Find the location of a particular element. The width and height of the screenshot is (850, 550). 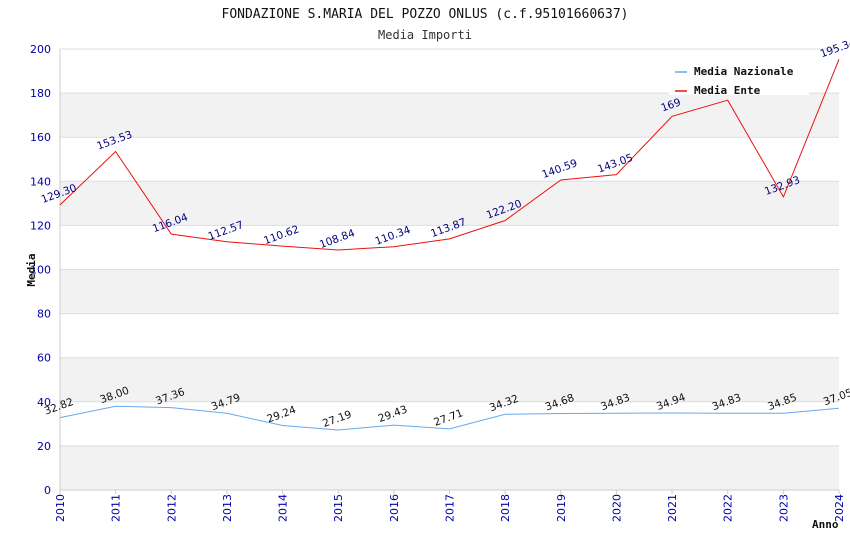

x-tick-label: 2021 is located at coordinates (672, 508).